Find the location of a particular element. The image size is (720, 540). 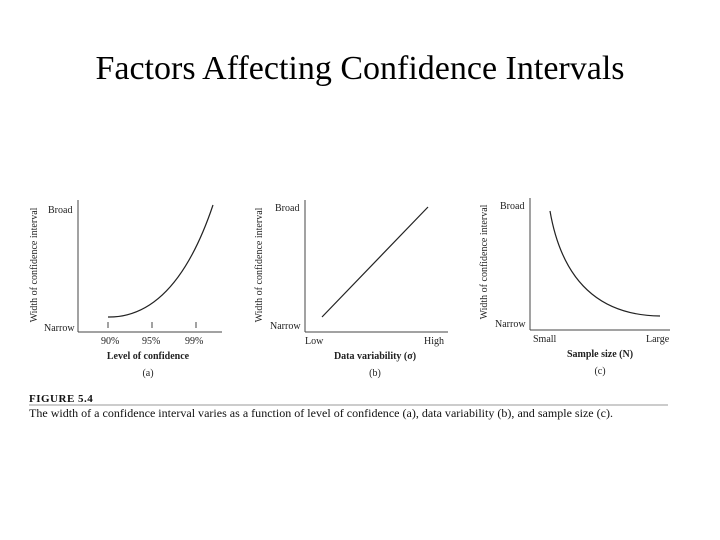

panel-a-xtick-95: 95% is located at coordinates (151, 341).